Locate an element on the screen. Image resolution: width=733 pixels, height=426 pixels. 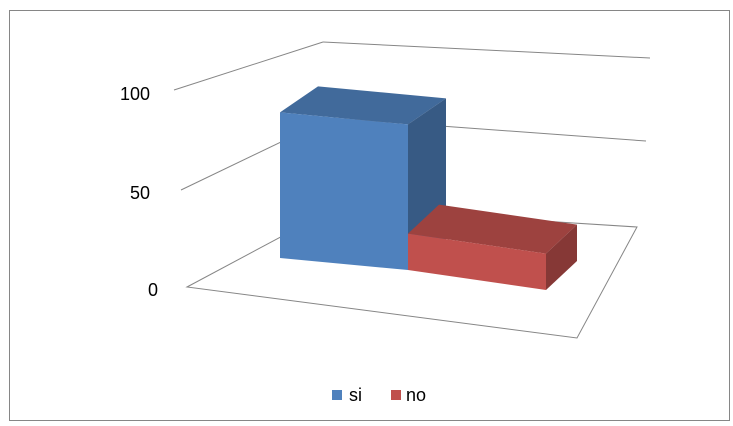
bar-front-si is located at coordinates (344, 191).